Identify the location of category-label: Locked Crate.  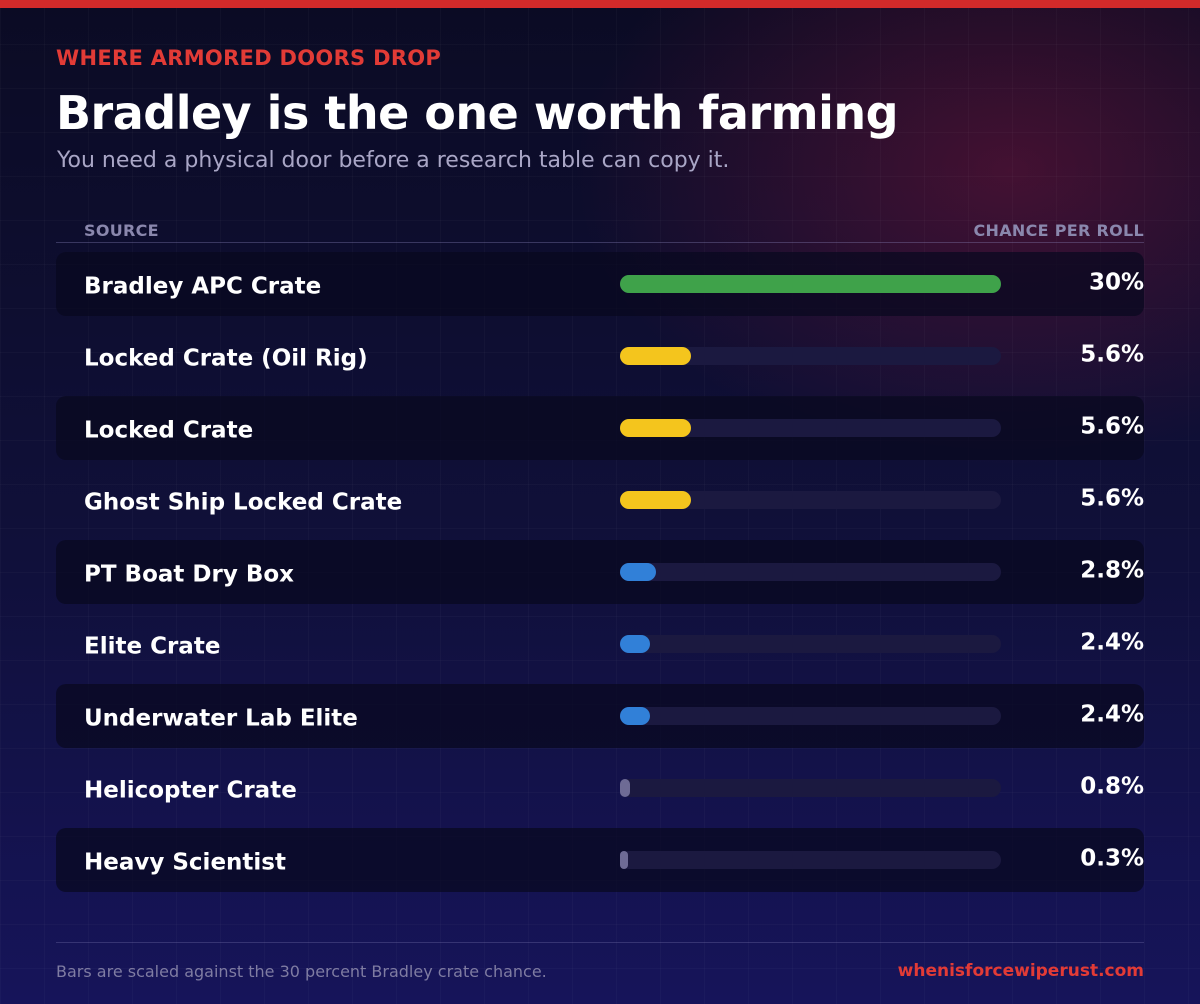
(169, 430).